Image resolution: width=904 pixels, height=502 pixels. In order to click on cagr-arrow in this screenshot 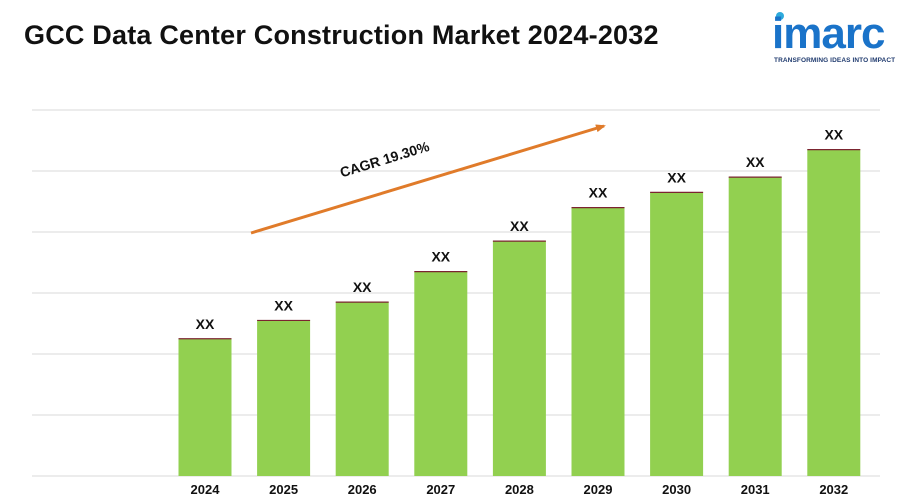, I will do `click(428, 179)`.